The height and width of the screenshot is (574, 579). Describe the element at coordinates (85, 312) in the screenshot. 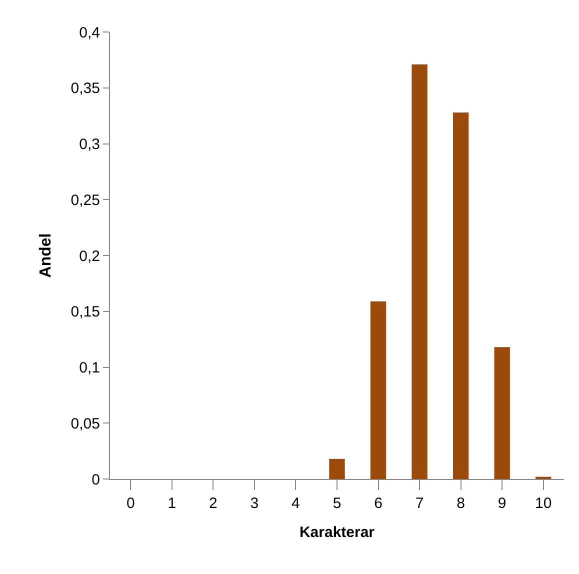

I see `y-tick-label: 0,15` at that location.